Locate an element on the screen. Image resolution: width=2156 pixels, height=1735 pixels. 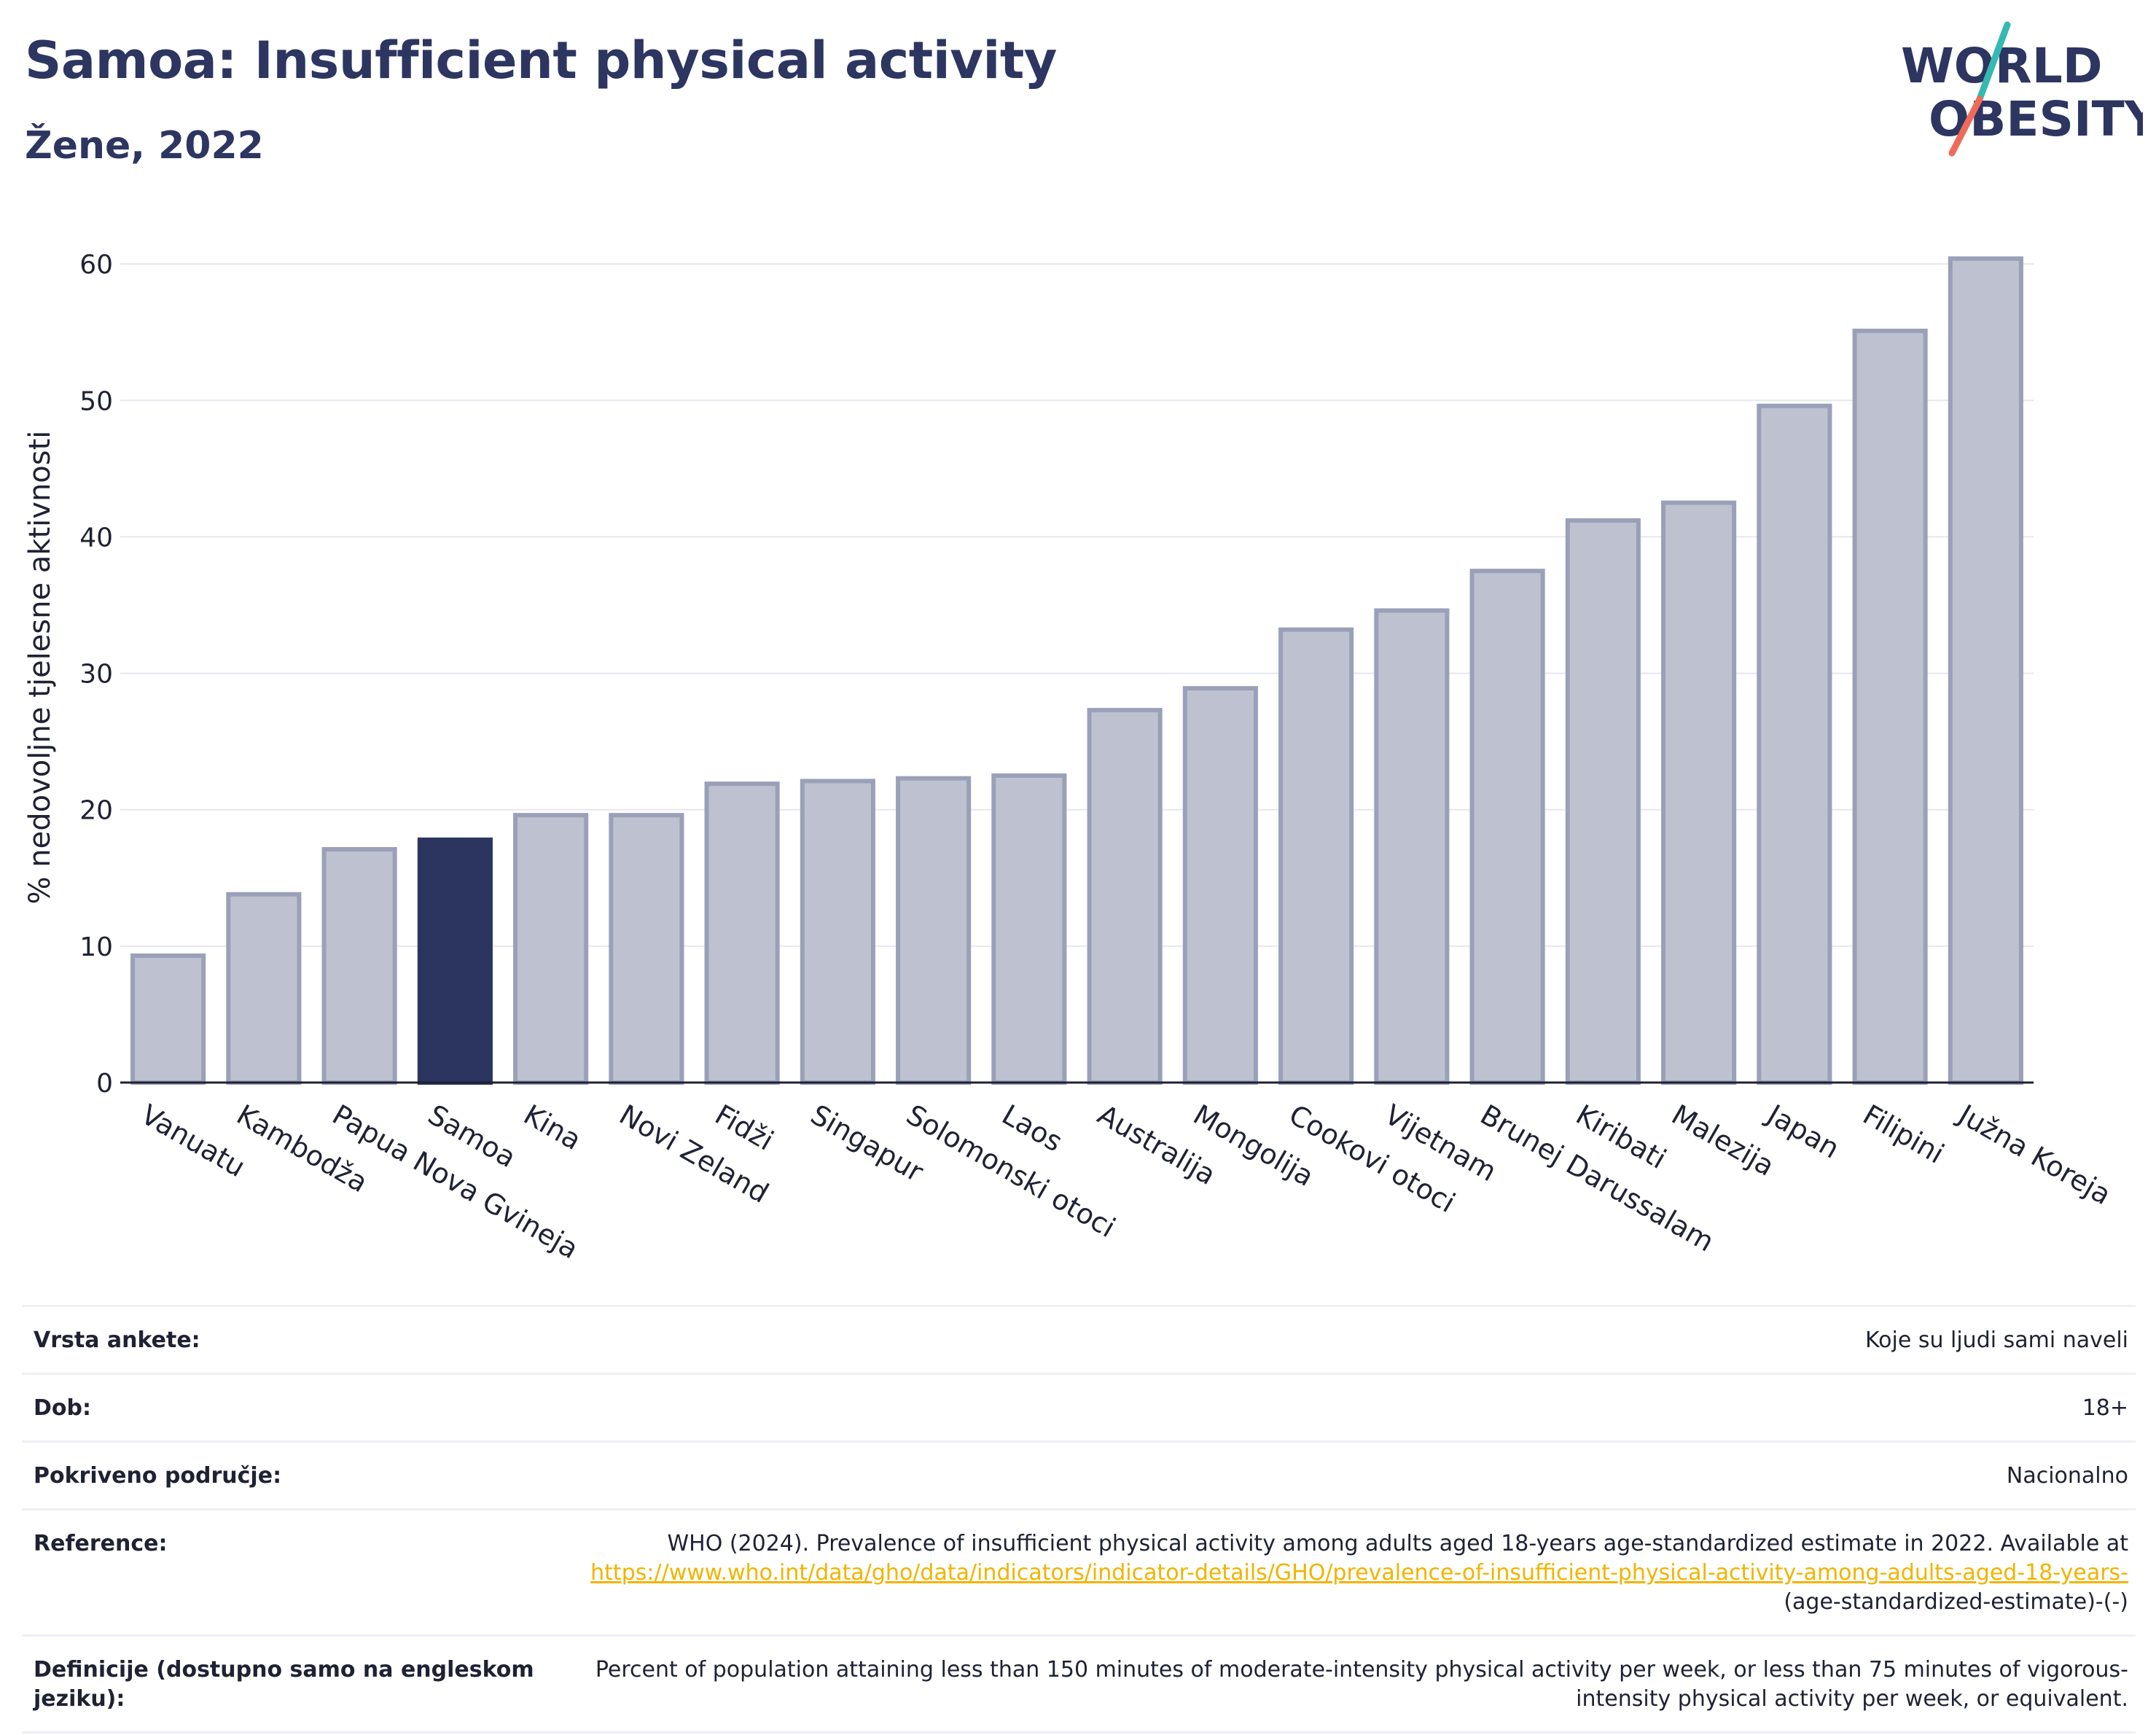
x-tick-label: Južna Koreja is located at coordinates (2035, 1155).